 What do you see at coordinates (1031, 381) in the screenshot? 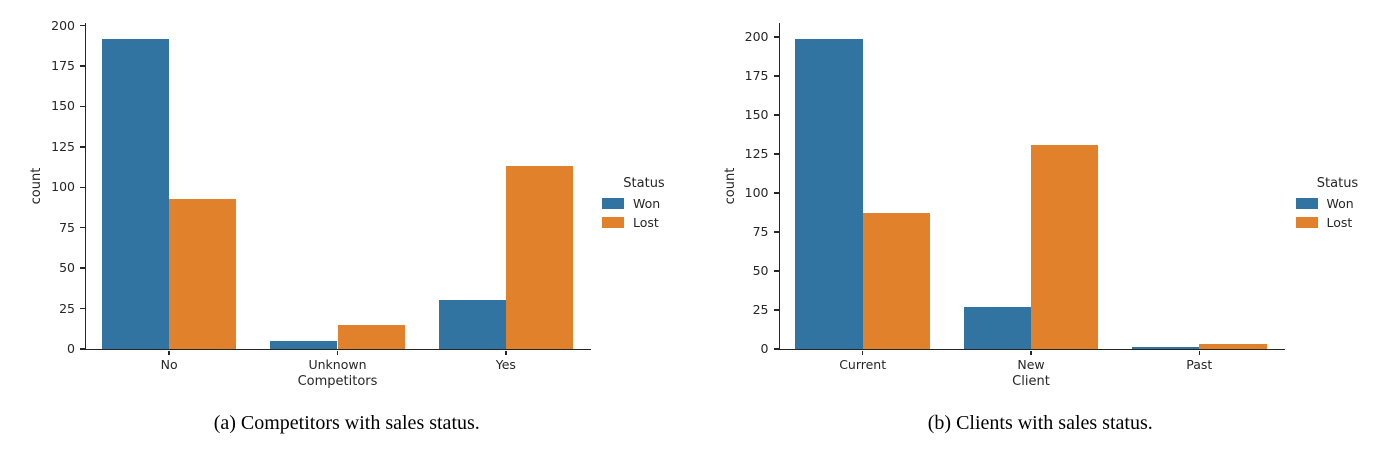
I see `x-axis-label: Client` at bounding box center [1031, 381].